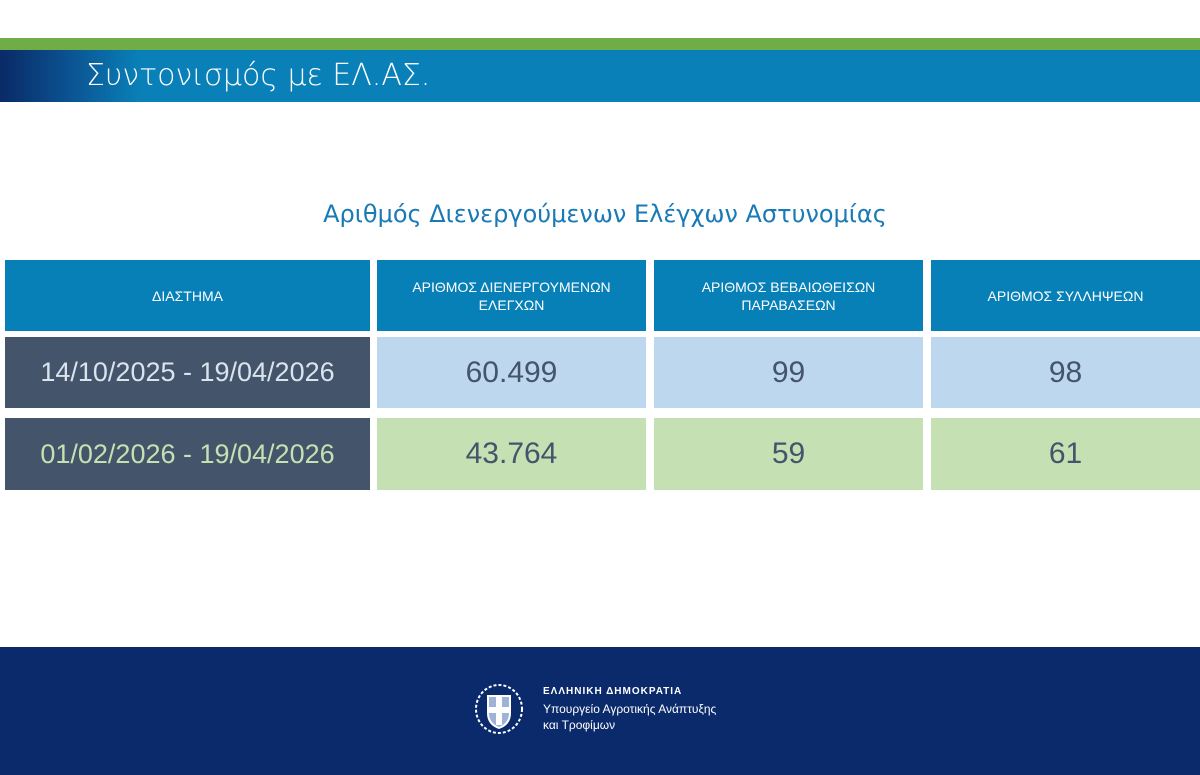 Image resolution: width=1200 pixels, height=775 pixels. I want to click on header-violations: ΑΡΙΘΜΟΣ ΒΕΒΑΙΩΘΕΙΣΩΝ ΠΑΡΑΒΑΣΕΩΝ, so click(788, 295).